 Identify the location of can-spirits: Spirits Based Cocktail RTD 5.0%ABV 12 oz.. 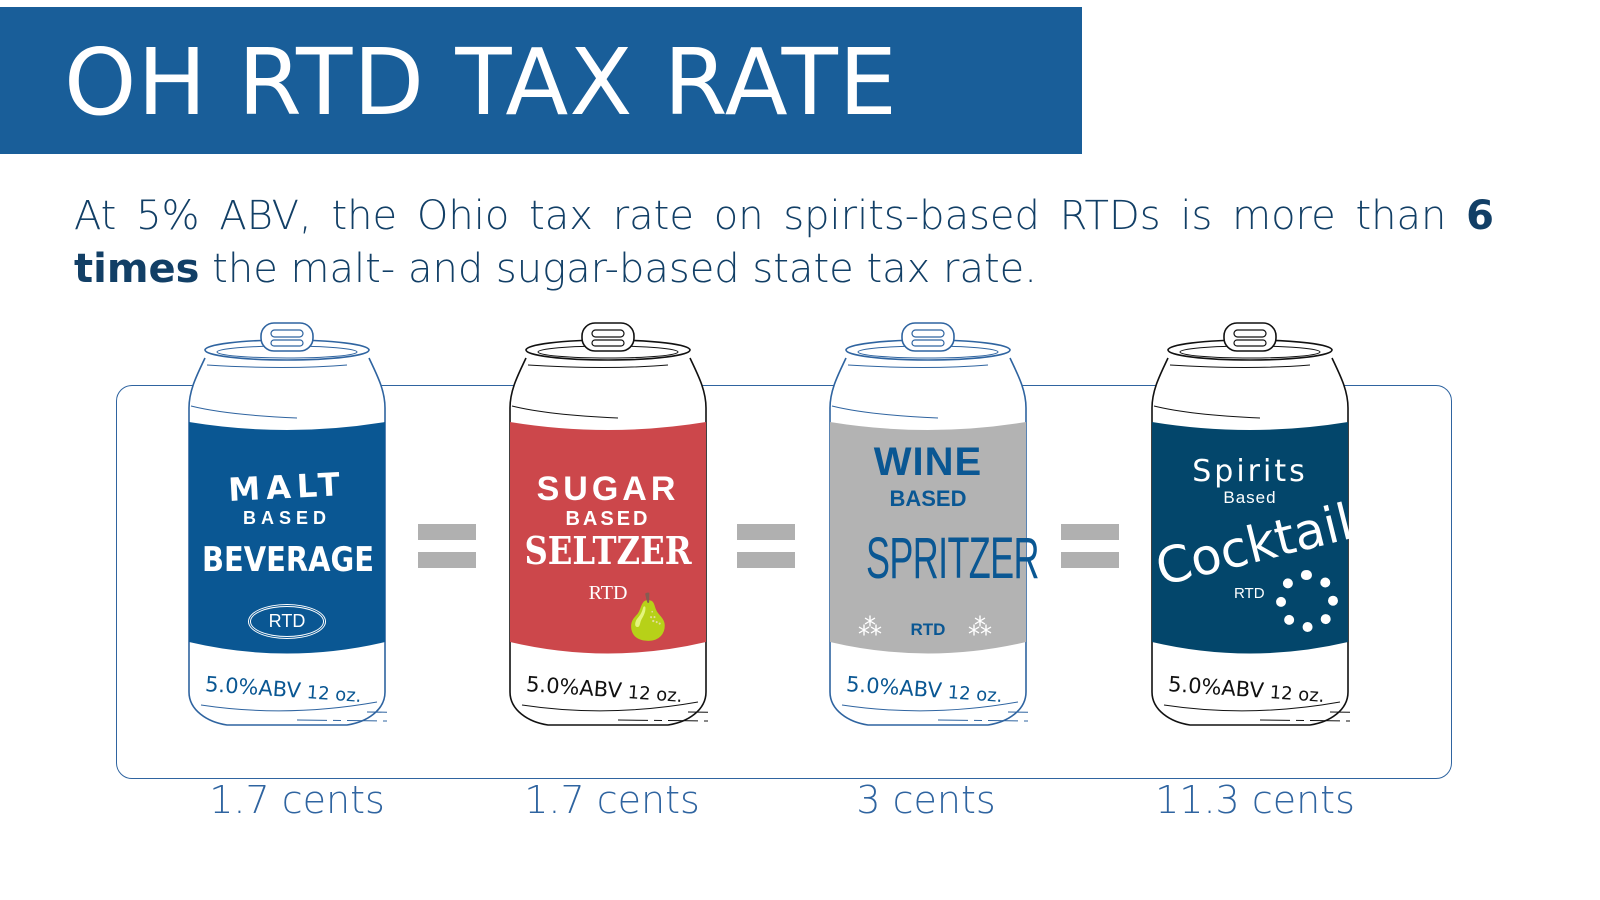
(1254, 525).